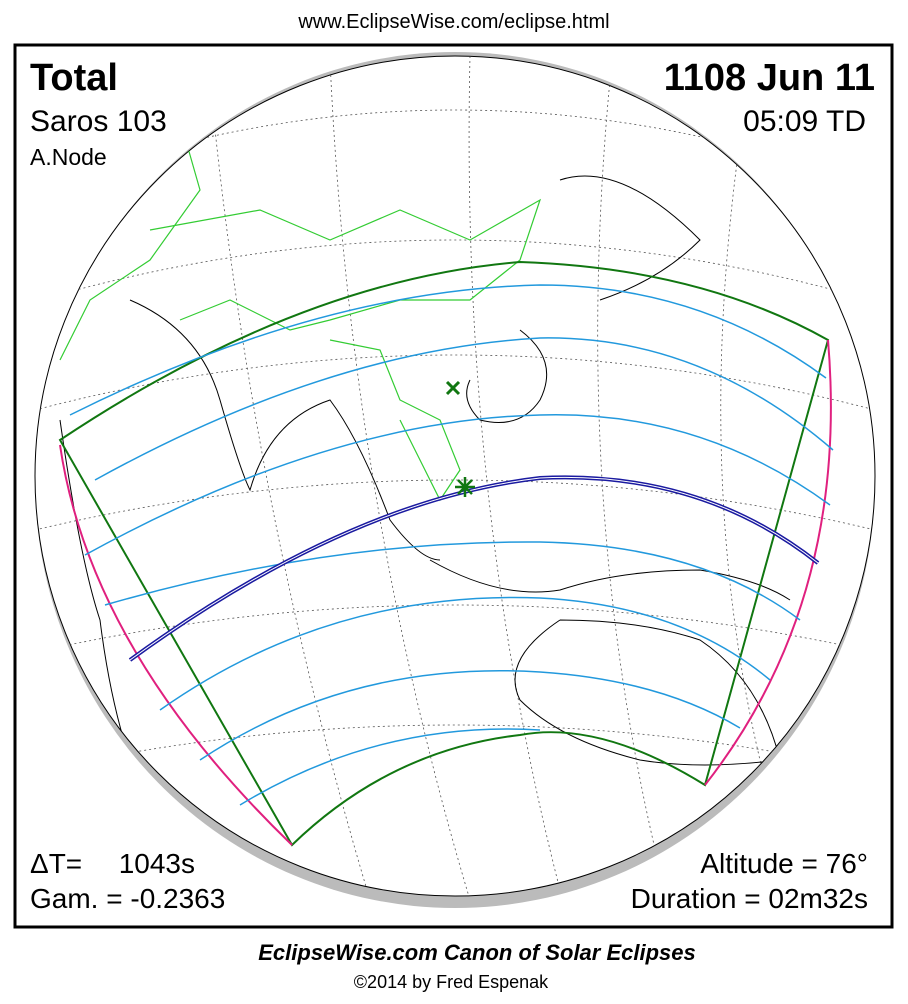 This screenshot has width=908, height=1004. Describe the element at coordinates (477, 952) in the screenshot. I see `footer-title: EclipseWise.com Canon of Solar Eclipses` at that location.